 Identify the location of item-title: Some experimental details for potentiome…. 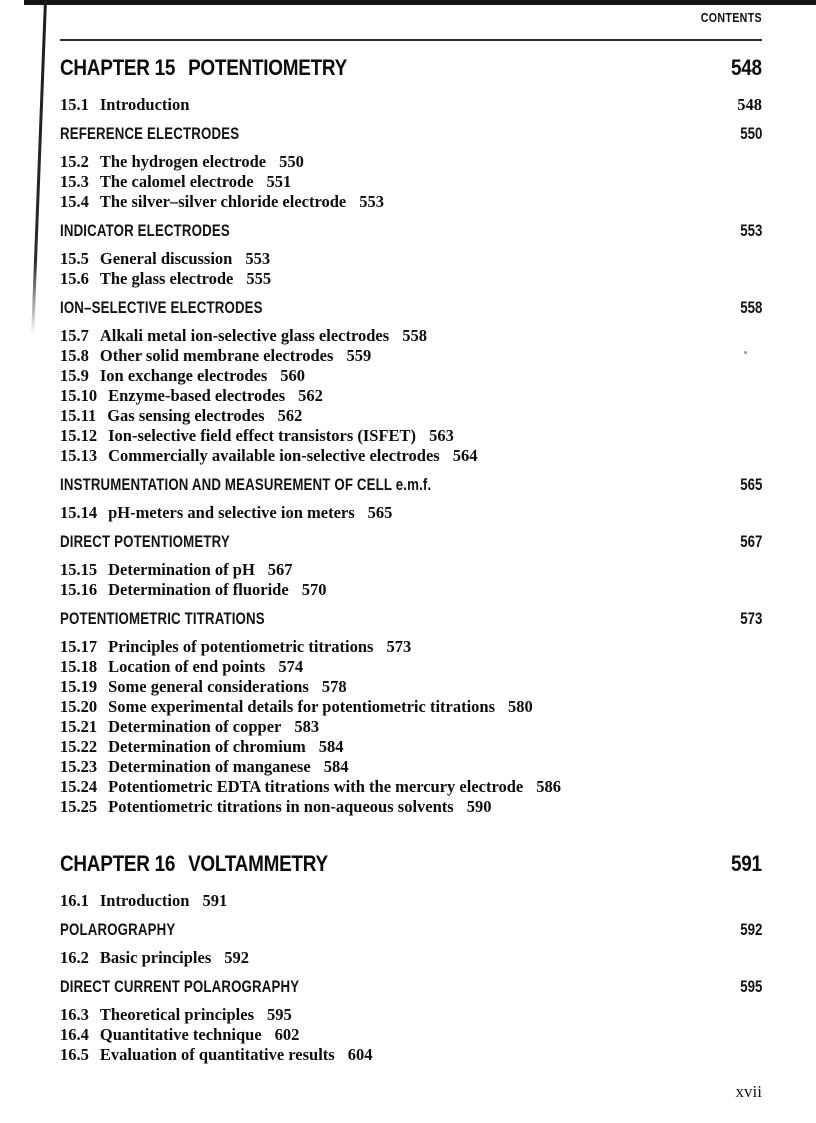
(302, 706).